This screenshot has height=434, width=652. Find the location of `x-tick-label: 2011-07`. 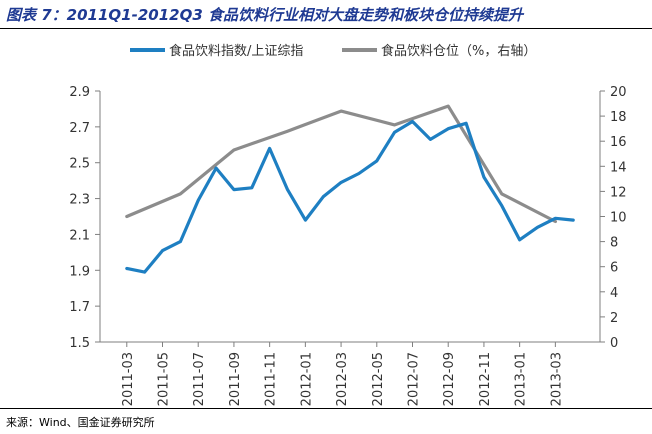

x-tick-label: 2011-07 is located at coordinates (199, 379).